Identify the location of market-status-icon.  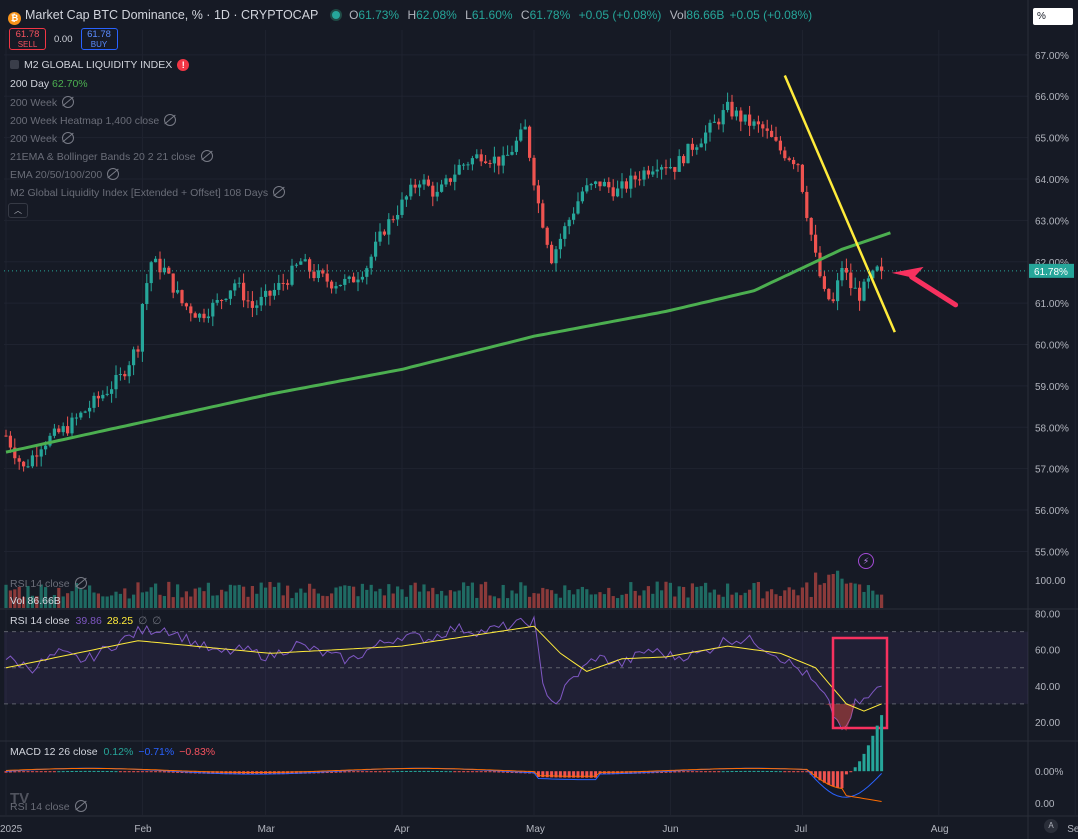
(335, 15).